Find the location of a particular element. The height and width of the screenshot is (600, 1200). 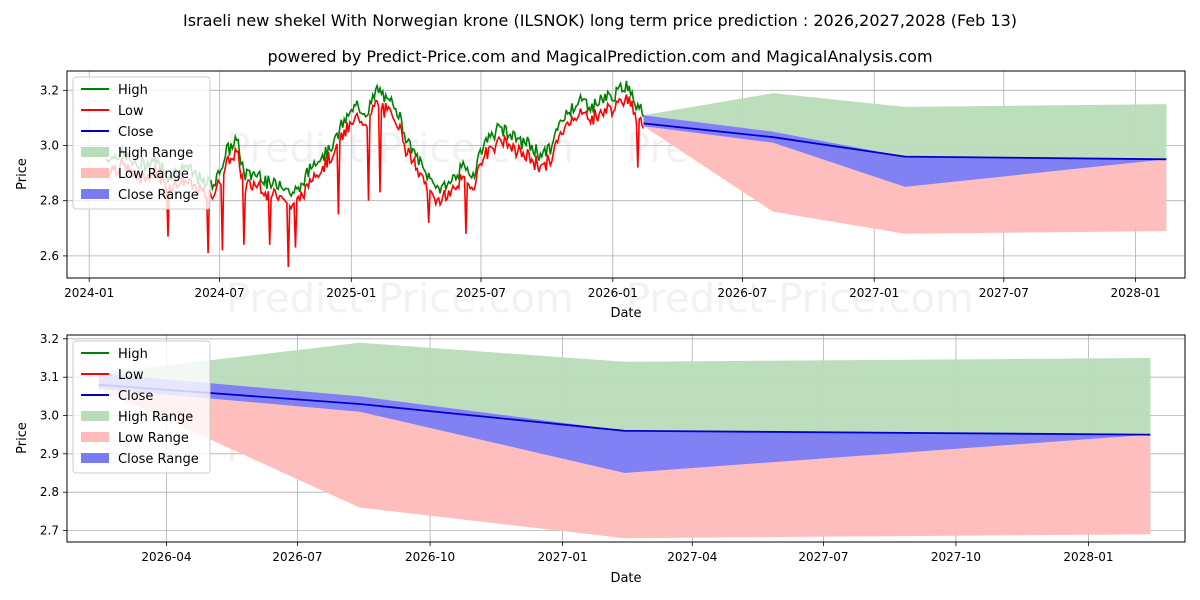

top-legend-close-range-swatch is located at coordinates (95, 194).